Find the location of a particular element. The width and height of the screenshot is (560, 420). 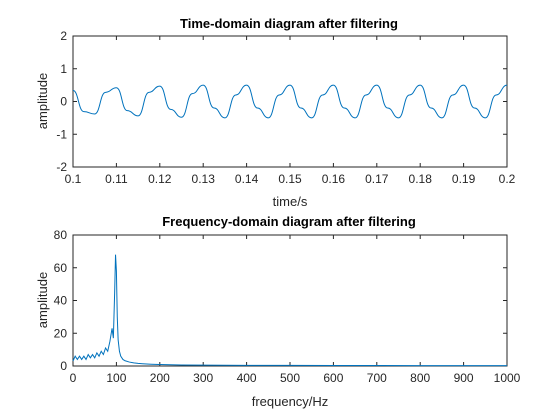

x-tick-label: 0.1 is located at coordinates (73, 179).